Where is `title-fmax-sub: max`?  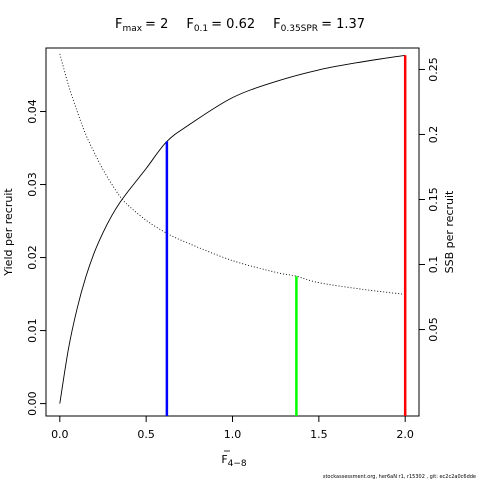
title-fmax-sub: max is located at coordinates (132, 29).